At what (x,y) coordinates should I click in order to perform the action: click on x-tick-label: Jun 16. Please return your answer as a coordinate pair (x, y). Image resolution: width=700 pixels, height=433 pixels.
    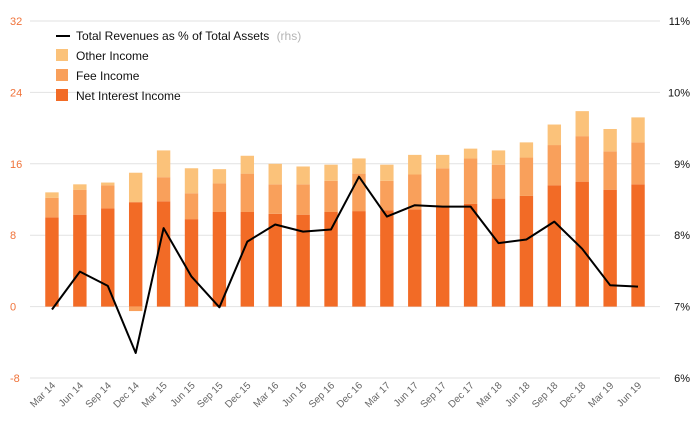
    Looking at the image, I should click on (294, 394).